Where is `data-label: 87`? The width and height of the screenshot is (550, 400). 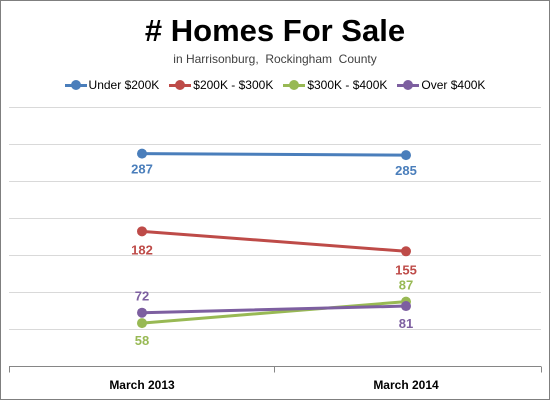 data-label: 87 is located at coordinates (406, 285).